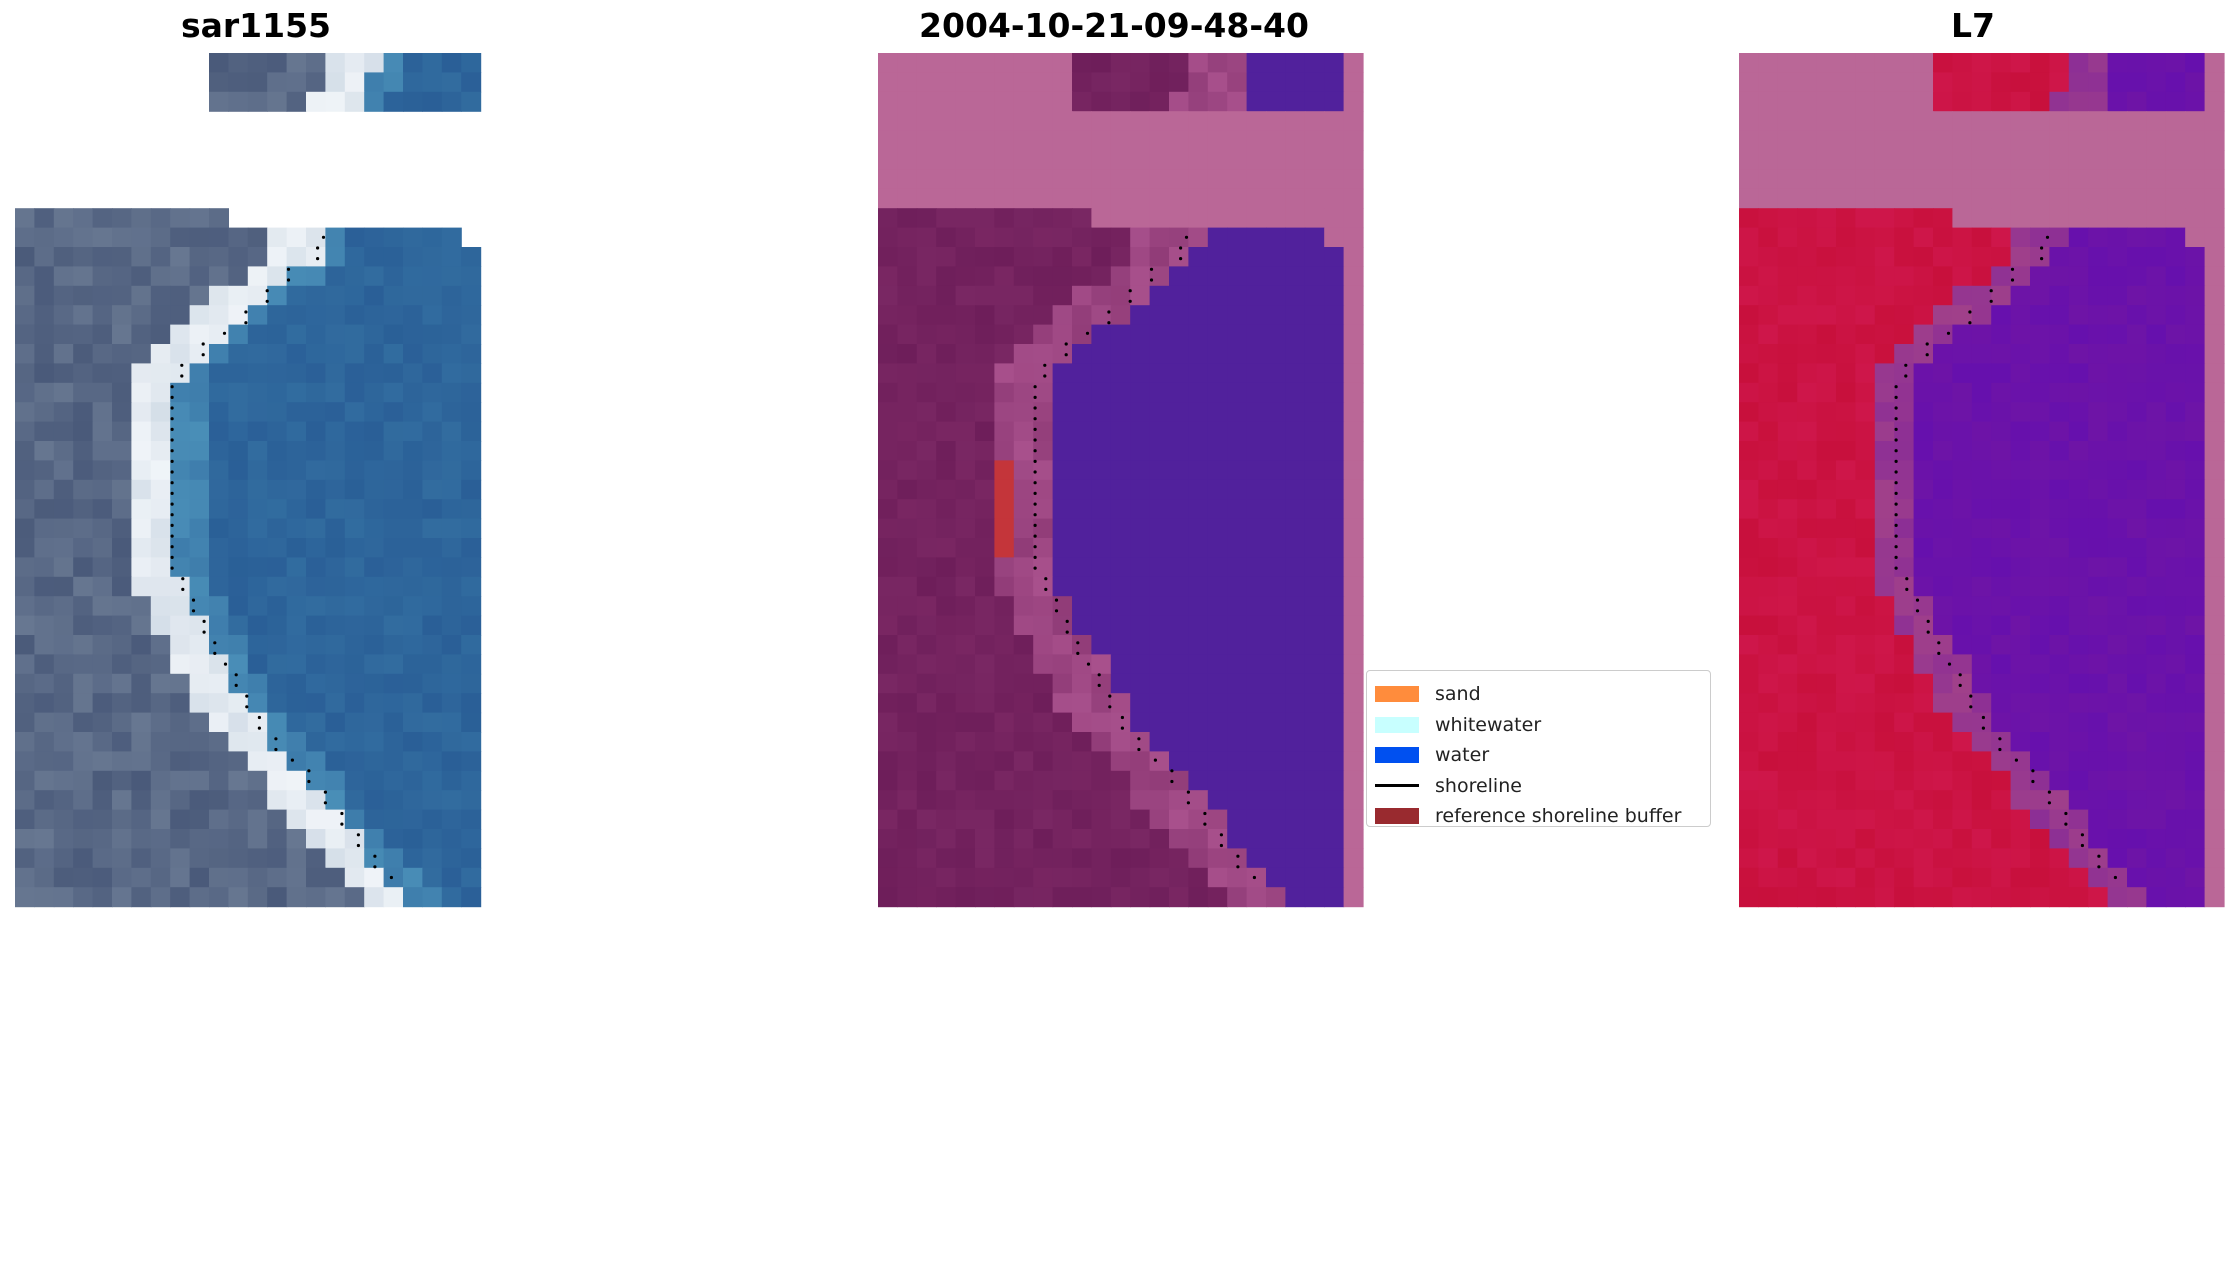 The image size is (2227, 1283). What do you see at coordinates (1973, 25) in the screenshot?
I see `panel-title-ndwi: L7` at bounding box center [1973, 25].